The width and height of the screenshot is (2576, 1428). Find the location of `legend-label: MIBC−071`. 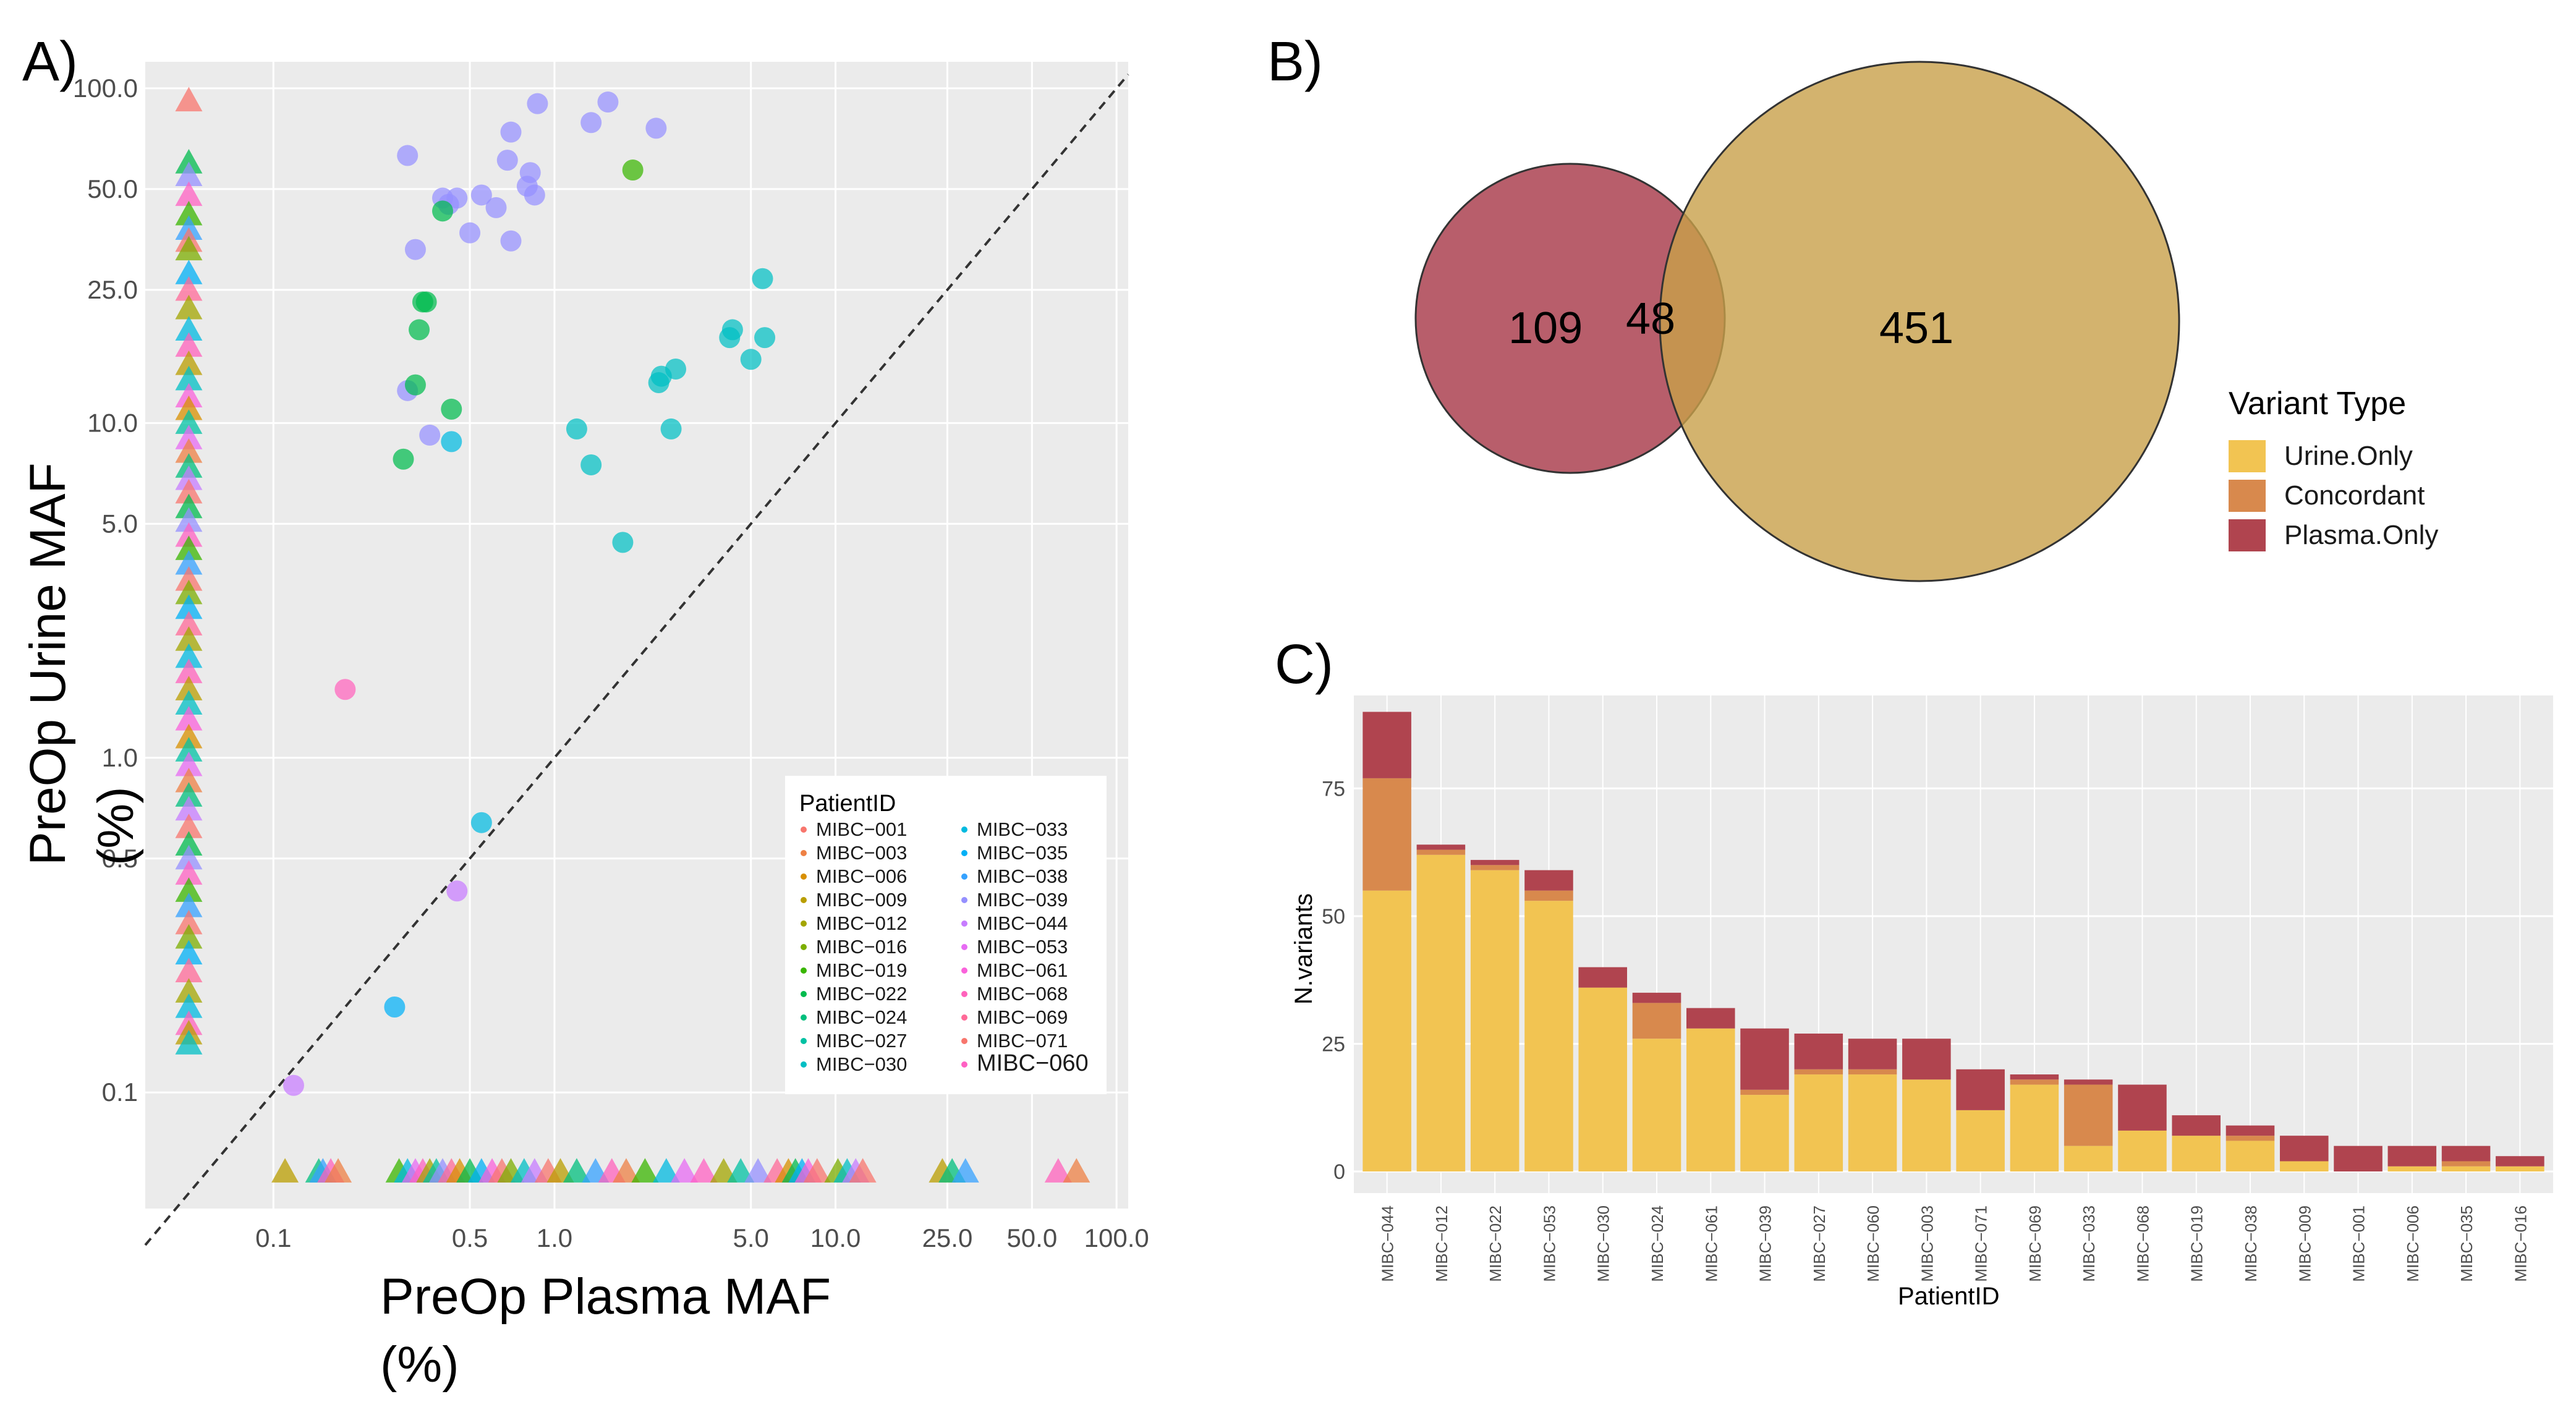

legend-label: MIBC−071 is located at coordinates (1022, 1041).